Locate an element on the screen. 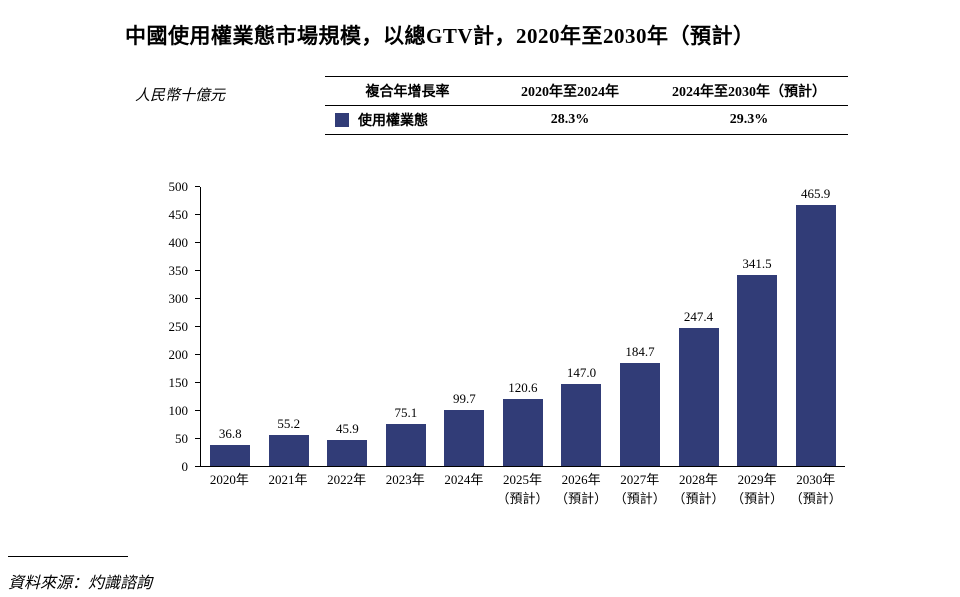 Image resolution: width=960 pixels, height=597 pixels. period-2-header: 2024年至2030年（預計） is located at coordinates (749, 91).